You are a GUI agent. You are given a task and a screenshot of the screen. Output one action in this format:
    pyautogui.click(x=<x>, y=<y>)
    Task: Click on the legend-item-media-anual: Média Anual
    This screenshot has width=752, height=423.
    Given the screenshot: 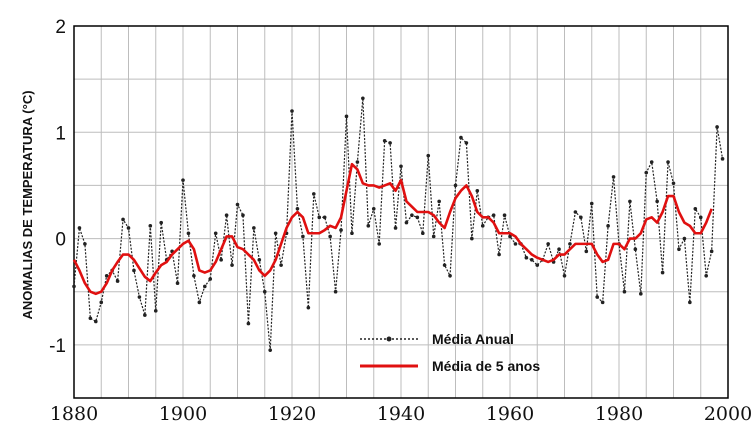 What is the action you would take?
    pyautogui.click(x=437, y=339)
    